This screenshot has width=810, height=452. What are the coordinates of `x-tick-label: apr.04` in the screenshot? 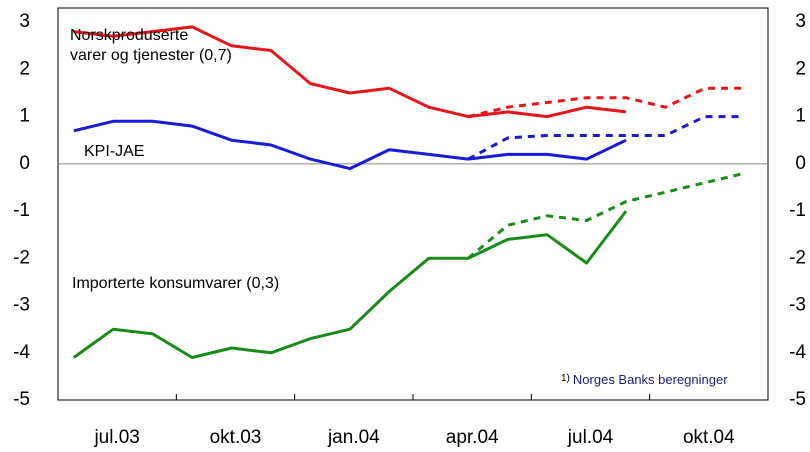 It's located at (472, 437).